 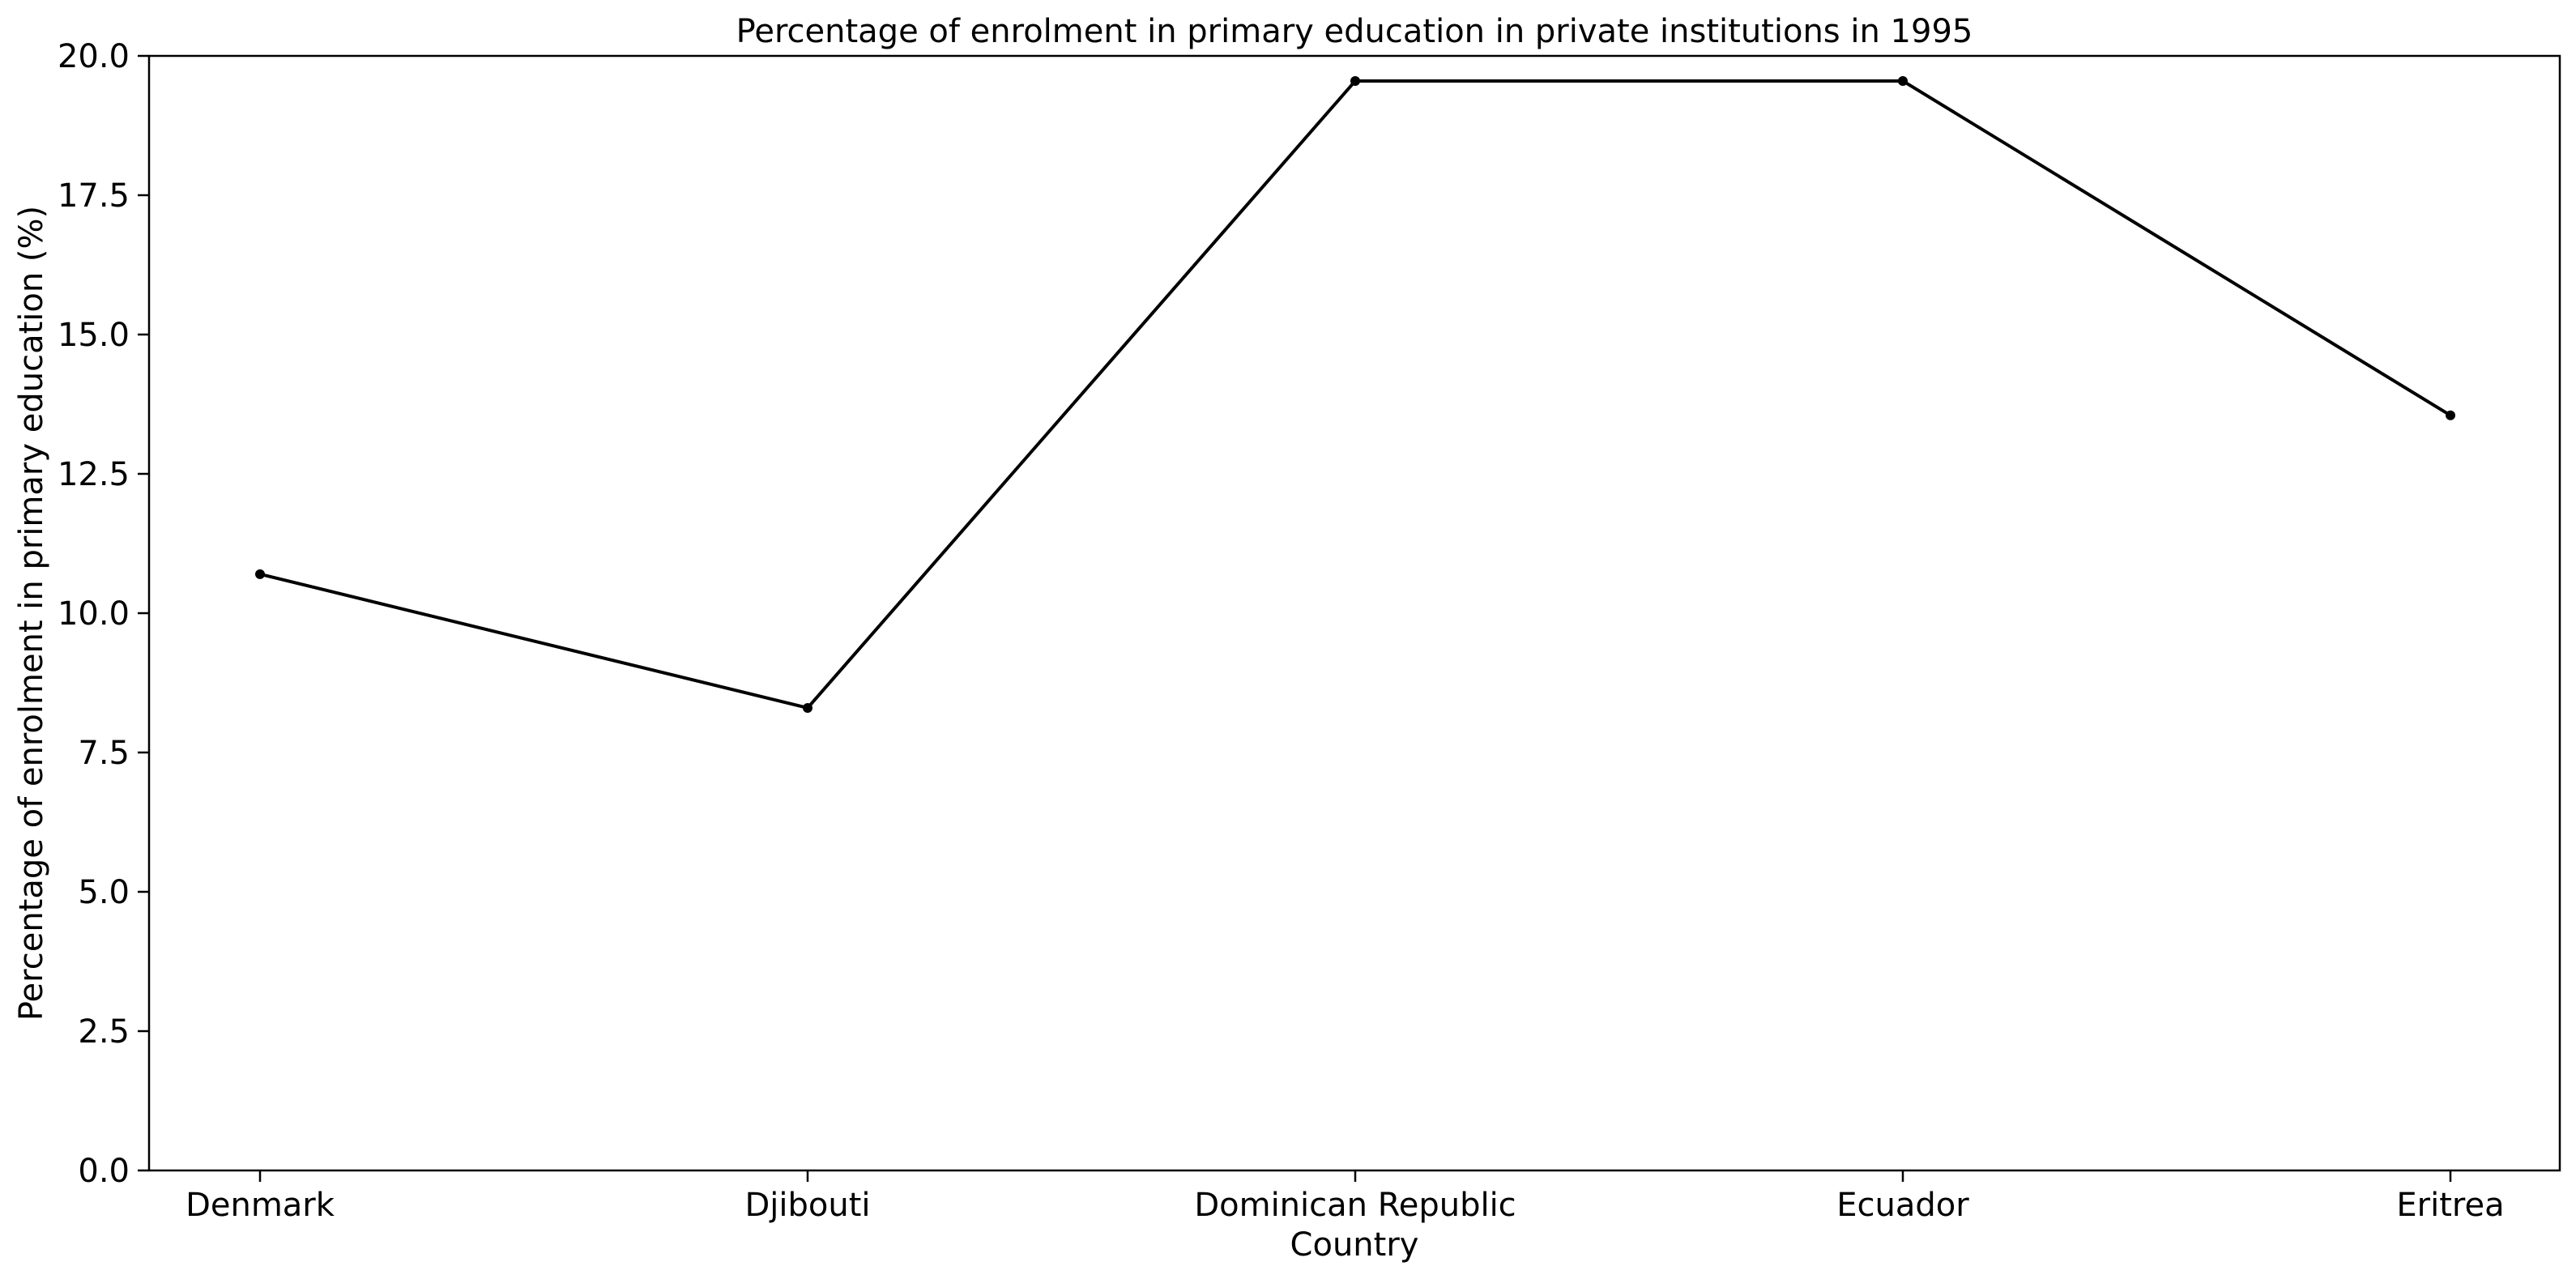 I want to click on x-tick-label: Dominican Republic, so click(x=1355, y=1205).